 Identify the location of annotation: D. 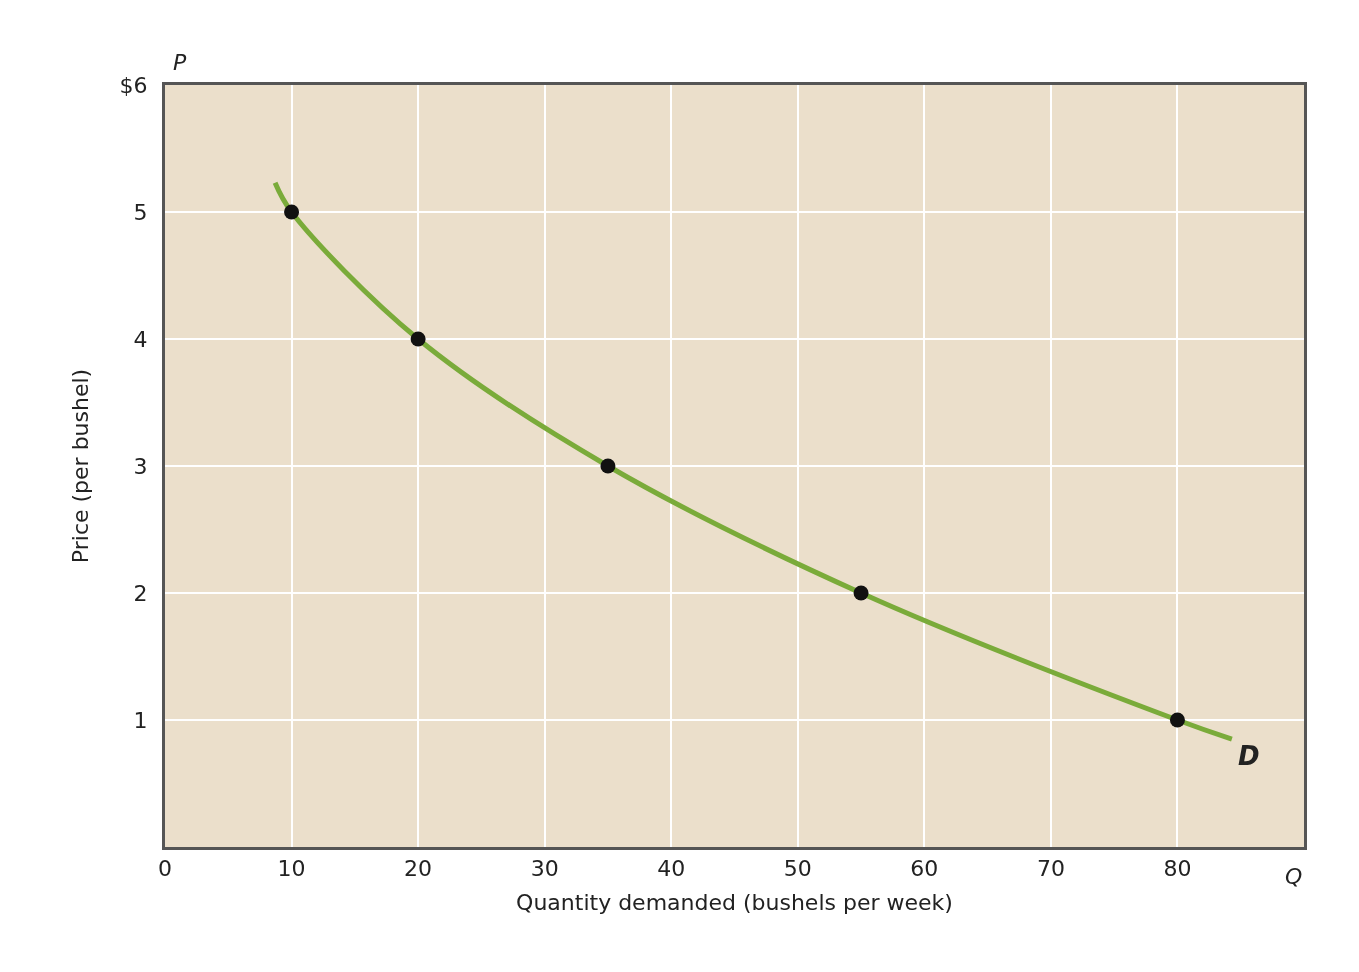
(1249, 756).